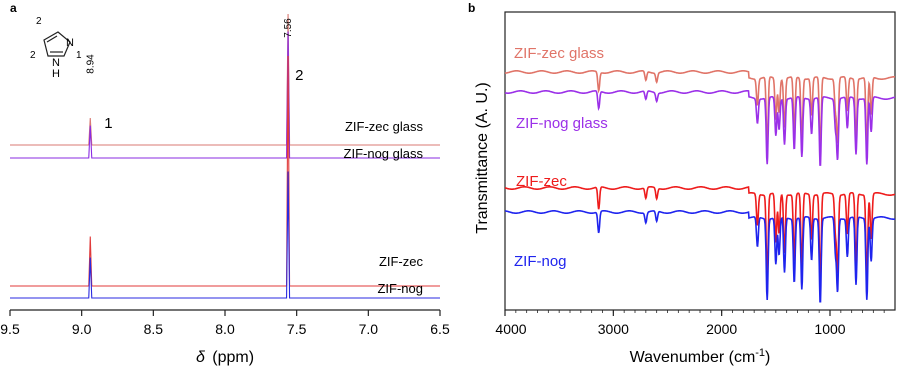 The image size is (898, 378). Describe the element at coordinates (194, 75) in the screenshot. I see `nmr-peak-annotations: 8.94 1 7.56 2` at that location.